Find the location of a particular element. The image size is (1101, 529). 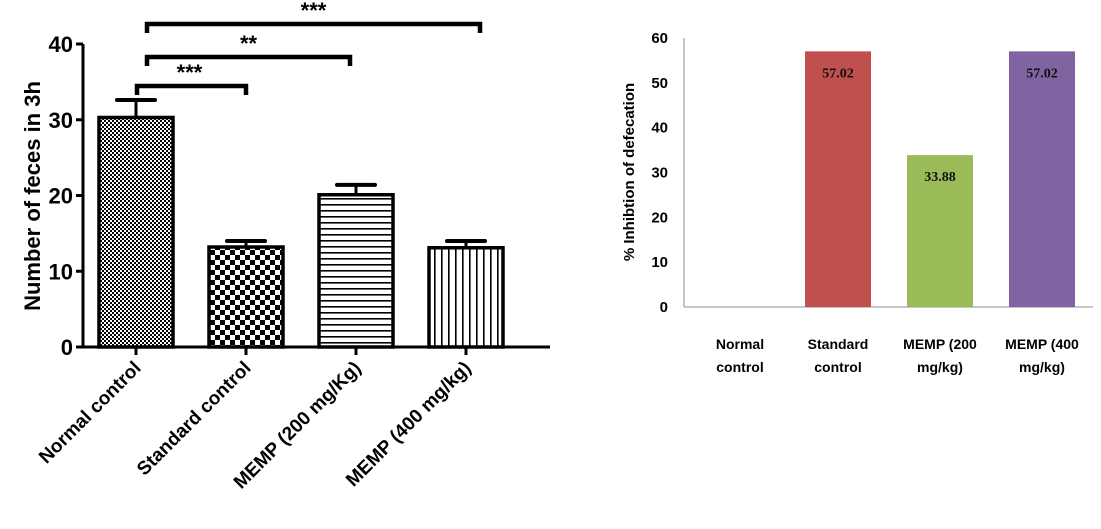

right-x-tick-label: Standard is located at coordinates (838, 344).